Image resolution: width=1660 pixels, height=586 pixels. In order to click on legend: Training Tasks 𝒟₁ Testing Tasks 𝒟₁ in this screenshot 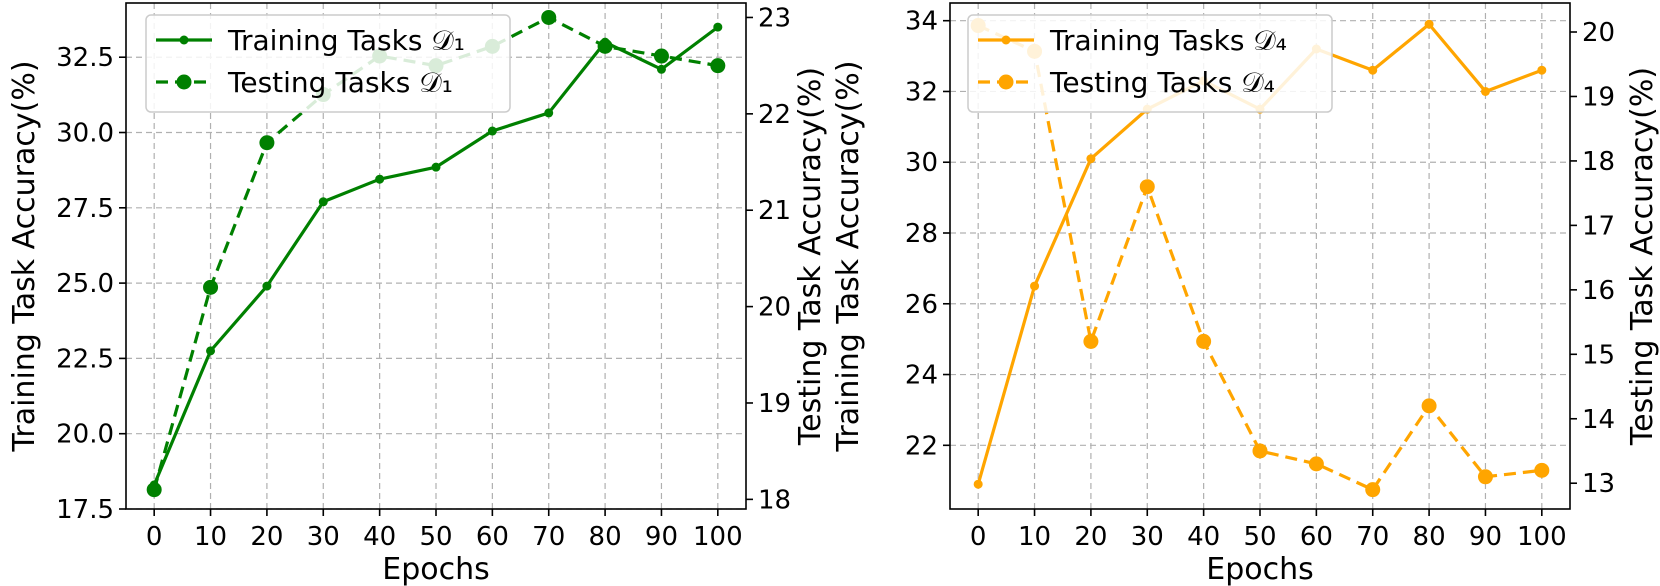, I will do `click(328, 63)`.